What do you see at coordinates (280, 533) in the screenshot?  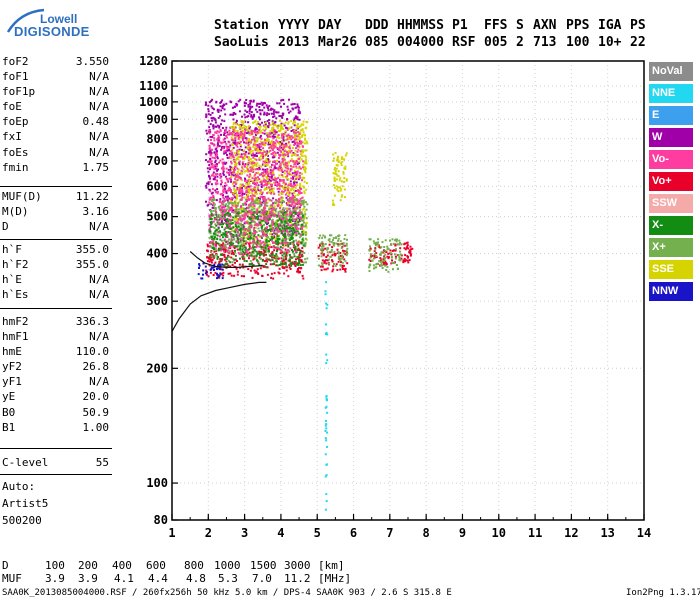 I see `x-tick-label: 4` at bounding box center [280, 533].